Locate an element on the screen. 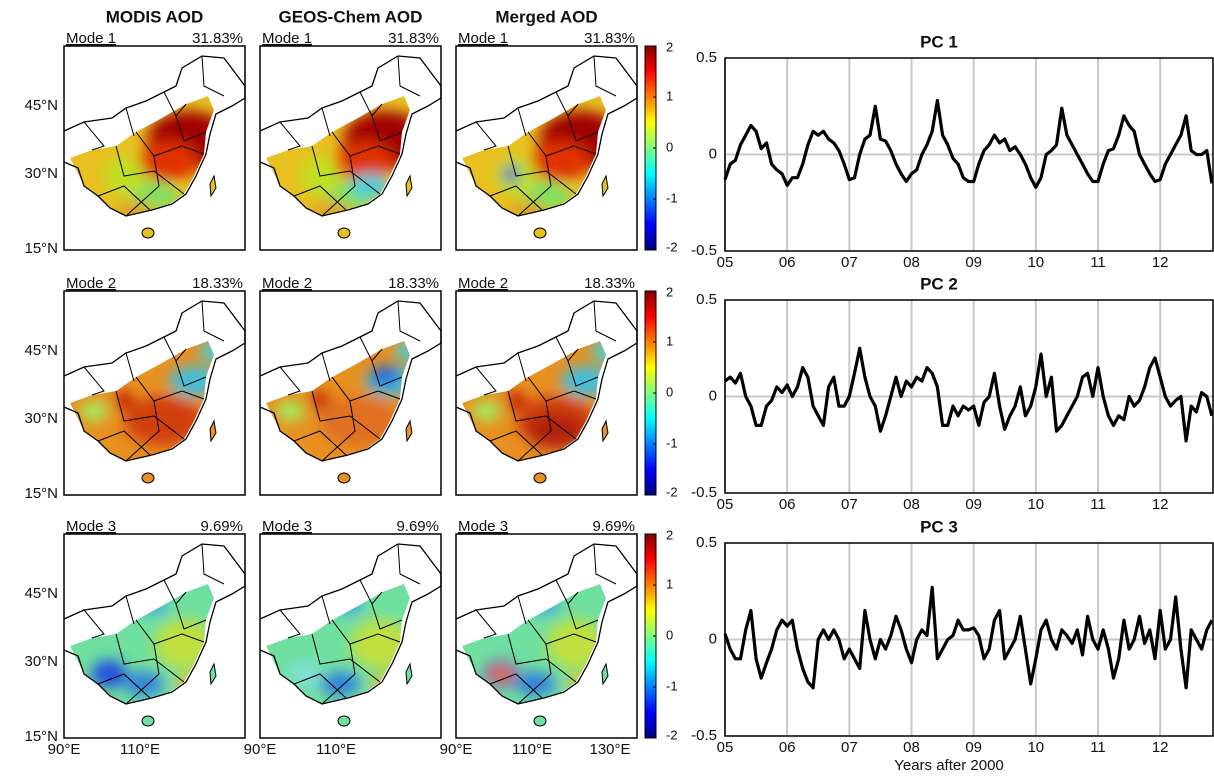 The width and height of the screenshot is (1214, 780). lat-label: 15°N is located at coordinates (41, 493).